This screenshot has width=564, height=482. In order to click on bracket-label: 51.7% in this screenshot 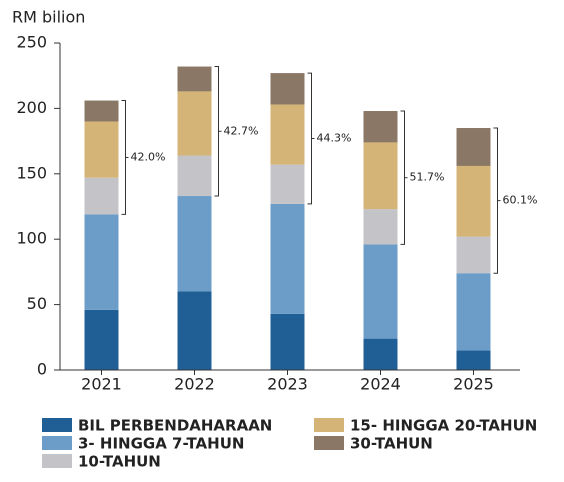, I will do `click(427, 177)`.